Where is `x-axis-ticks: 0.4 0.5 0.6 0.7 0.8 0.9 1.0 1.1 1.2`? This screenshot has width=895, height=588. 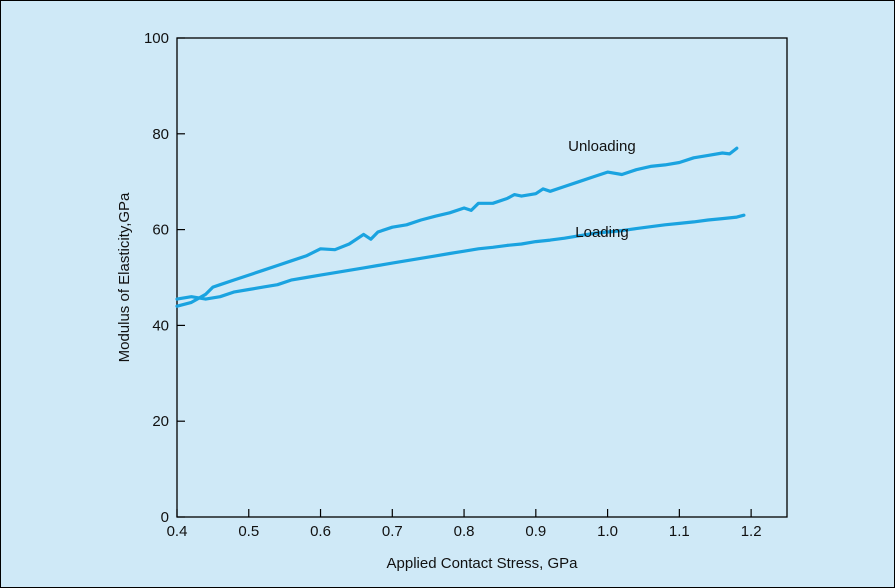
x-axis-ticks: 0.4 0.5 0.6 0.7 0.8 0.9 1.0 1.1 1.2 is located at coordinates (464, 524).